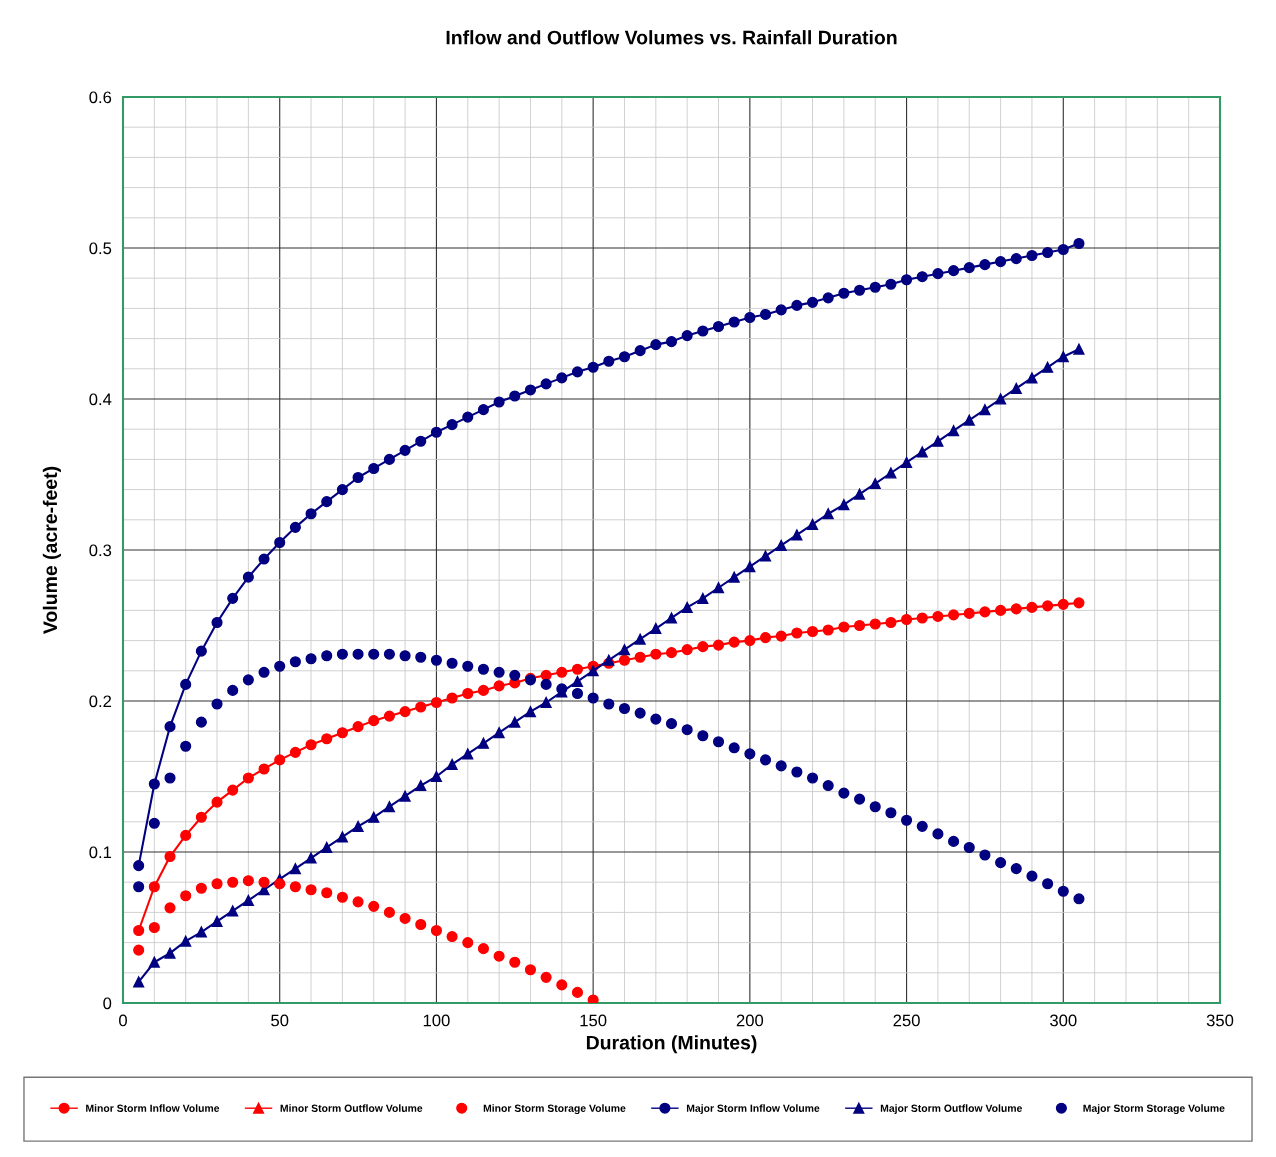  What do you see at coordinates (671, 37) in the screenshot?
I see `chart-title: Inflow and Outflow Volumes vs. Rainfall Duration` at bounding box center [671, 37].